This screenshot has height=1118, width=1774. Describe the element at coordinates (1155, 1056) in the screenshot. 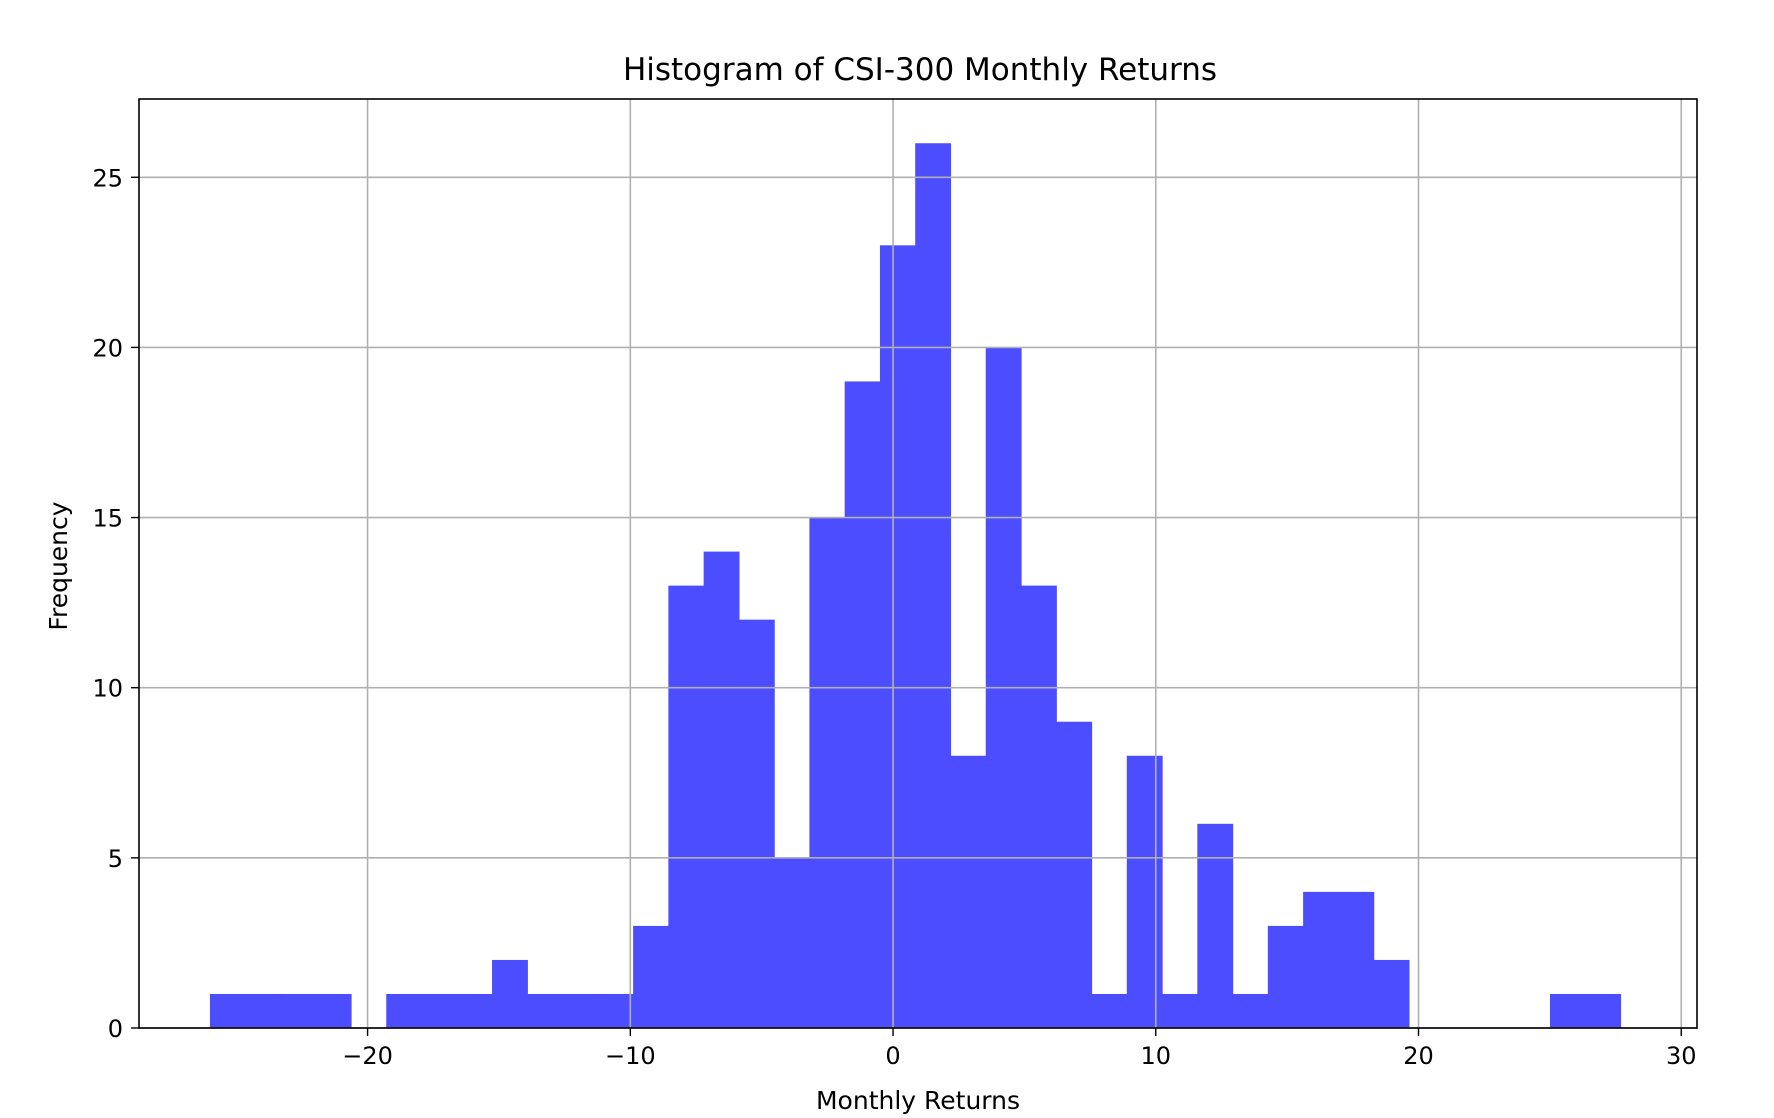

I see `x-tick-label: 10` at that location.